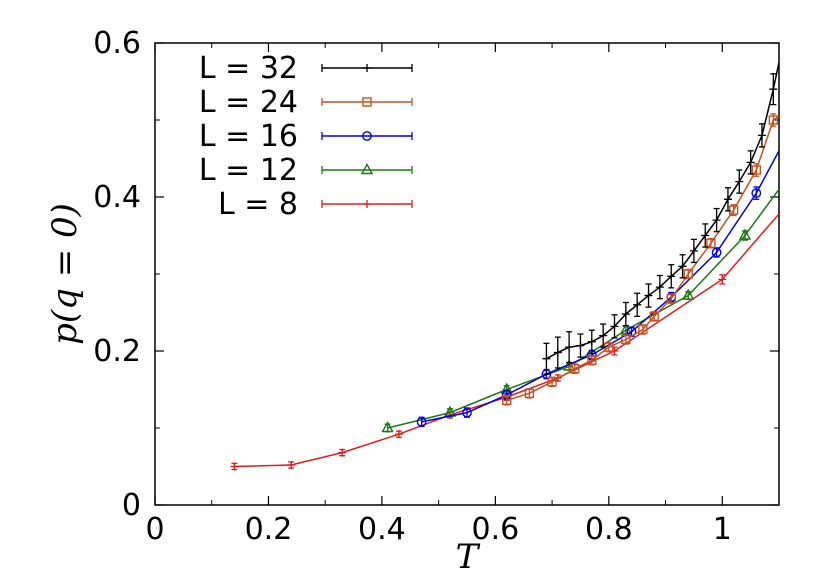 This screenshot has width=830, height=581. I want to click on y-axis-label: p(q = 0), so click(65, 274).